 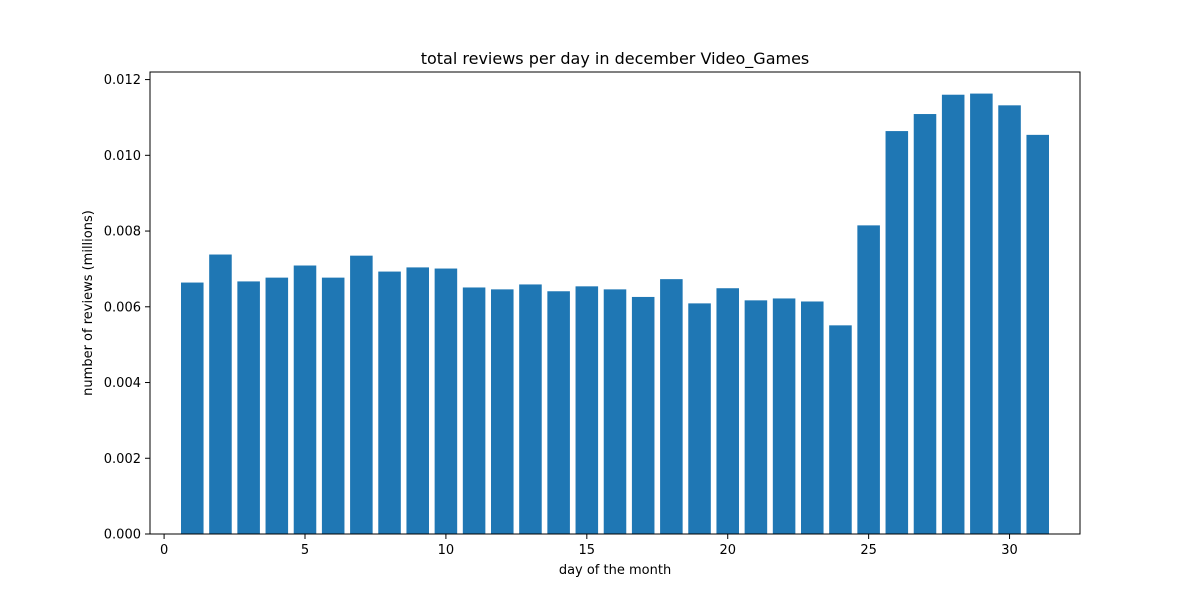 What do you see at coordinates (1009, 550) in the screenshot?
I see `x-tick-label: 30` at bounding box center [1009, 550].